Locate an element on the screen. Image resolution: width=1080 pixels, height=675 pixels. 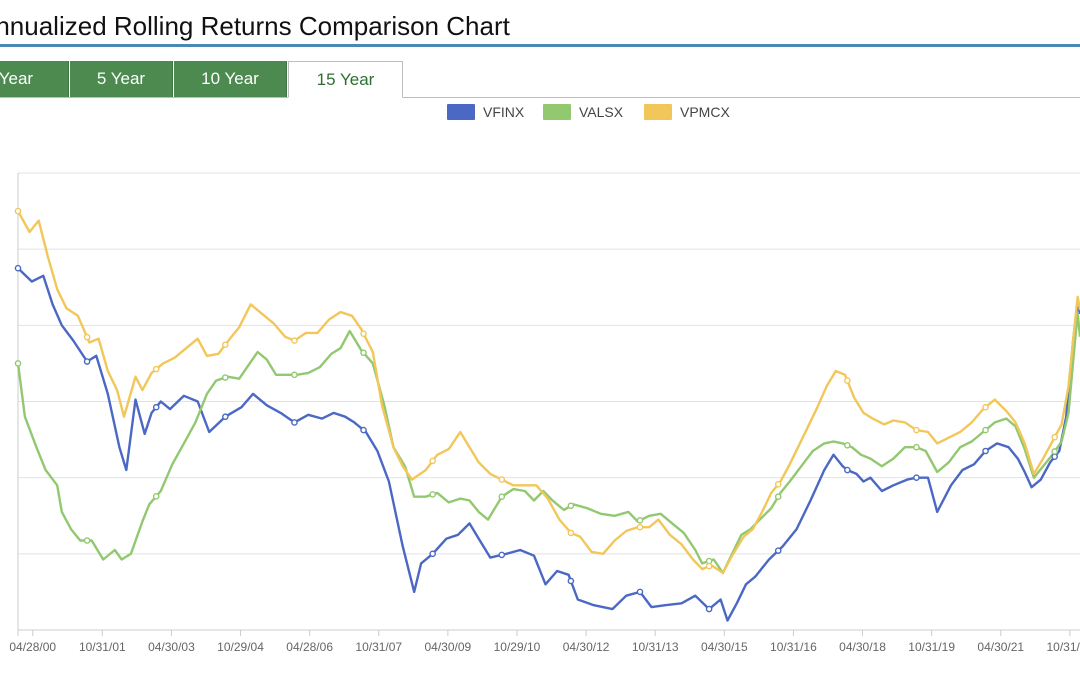
tab-3-year: 3 Year is located at coordinates (34, 79).